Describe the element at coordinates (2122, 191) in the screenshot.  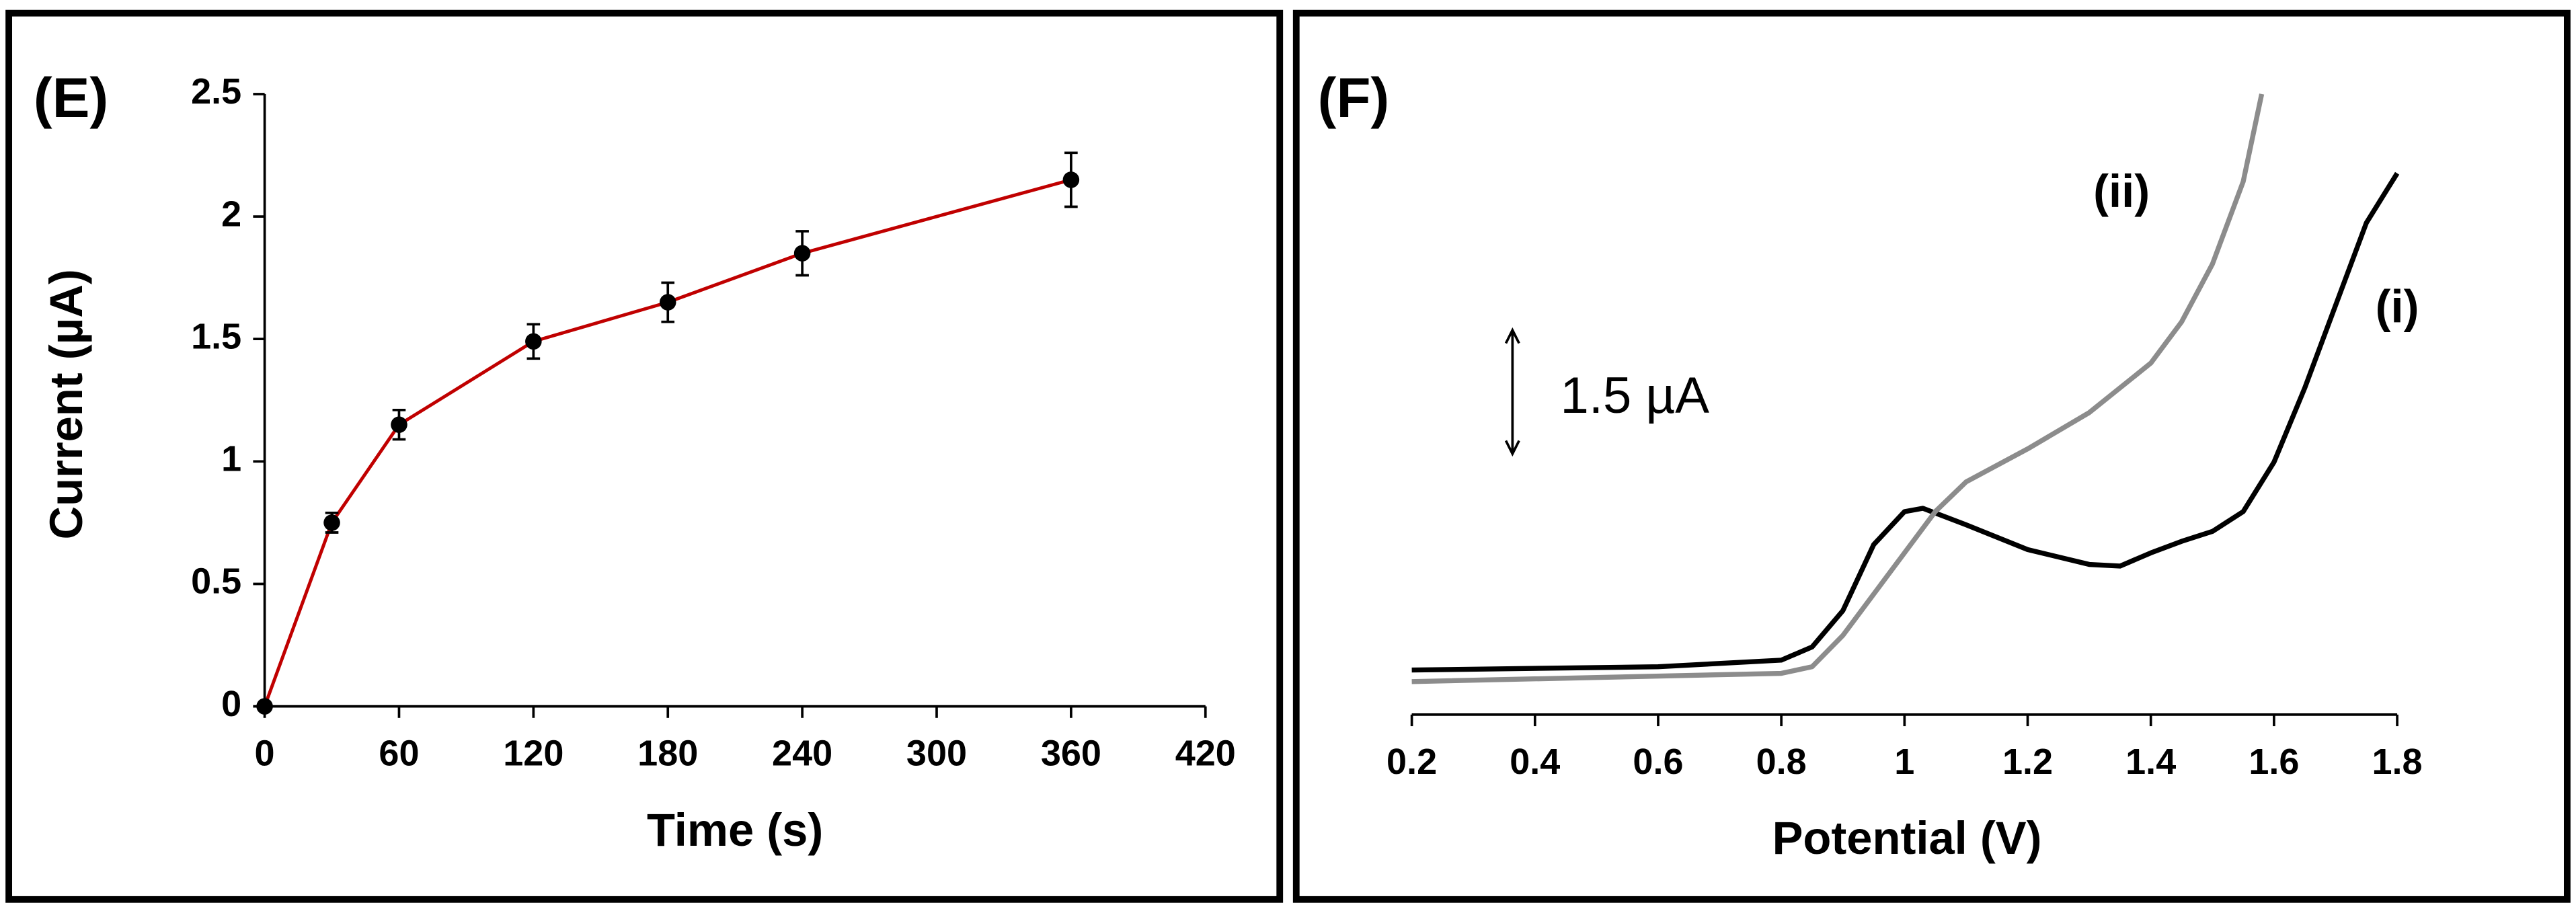
I see `series-label: (ii)` at that location.